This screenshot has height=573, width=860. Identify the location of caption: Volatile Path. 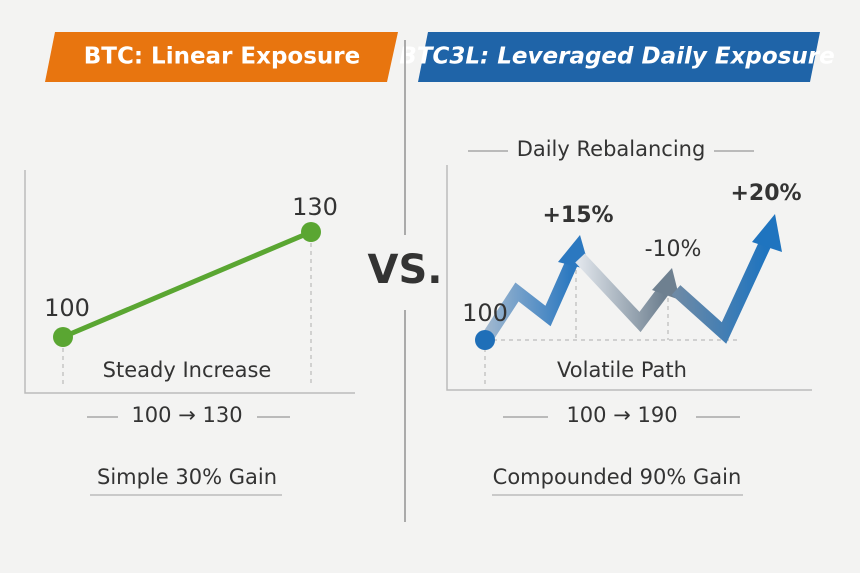
(622, 370).